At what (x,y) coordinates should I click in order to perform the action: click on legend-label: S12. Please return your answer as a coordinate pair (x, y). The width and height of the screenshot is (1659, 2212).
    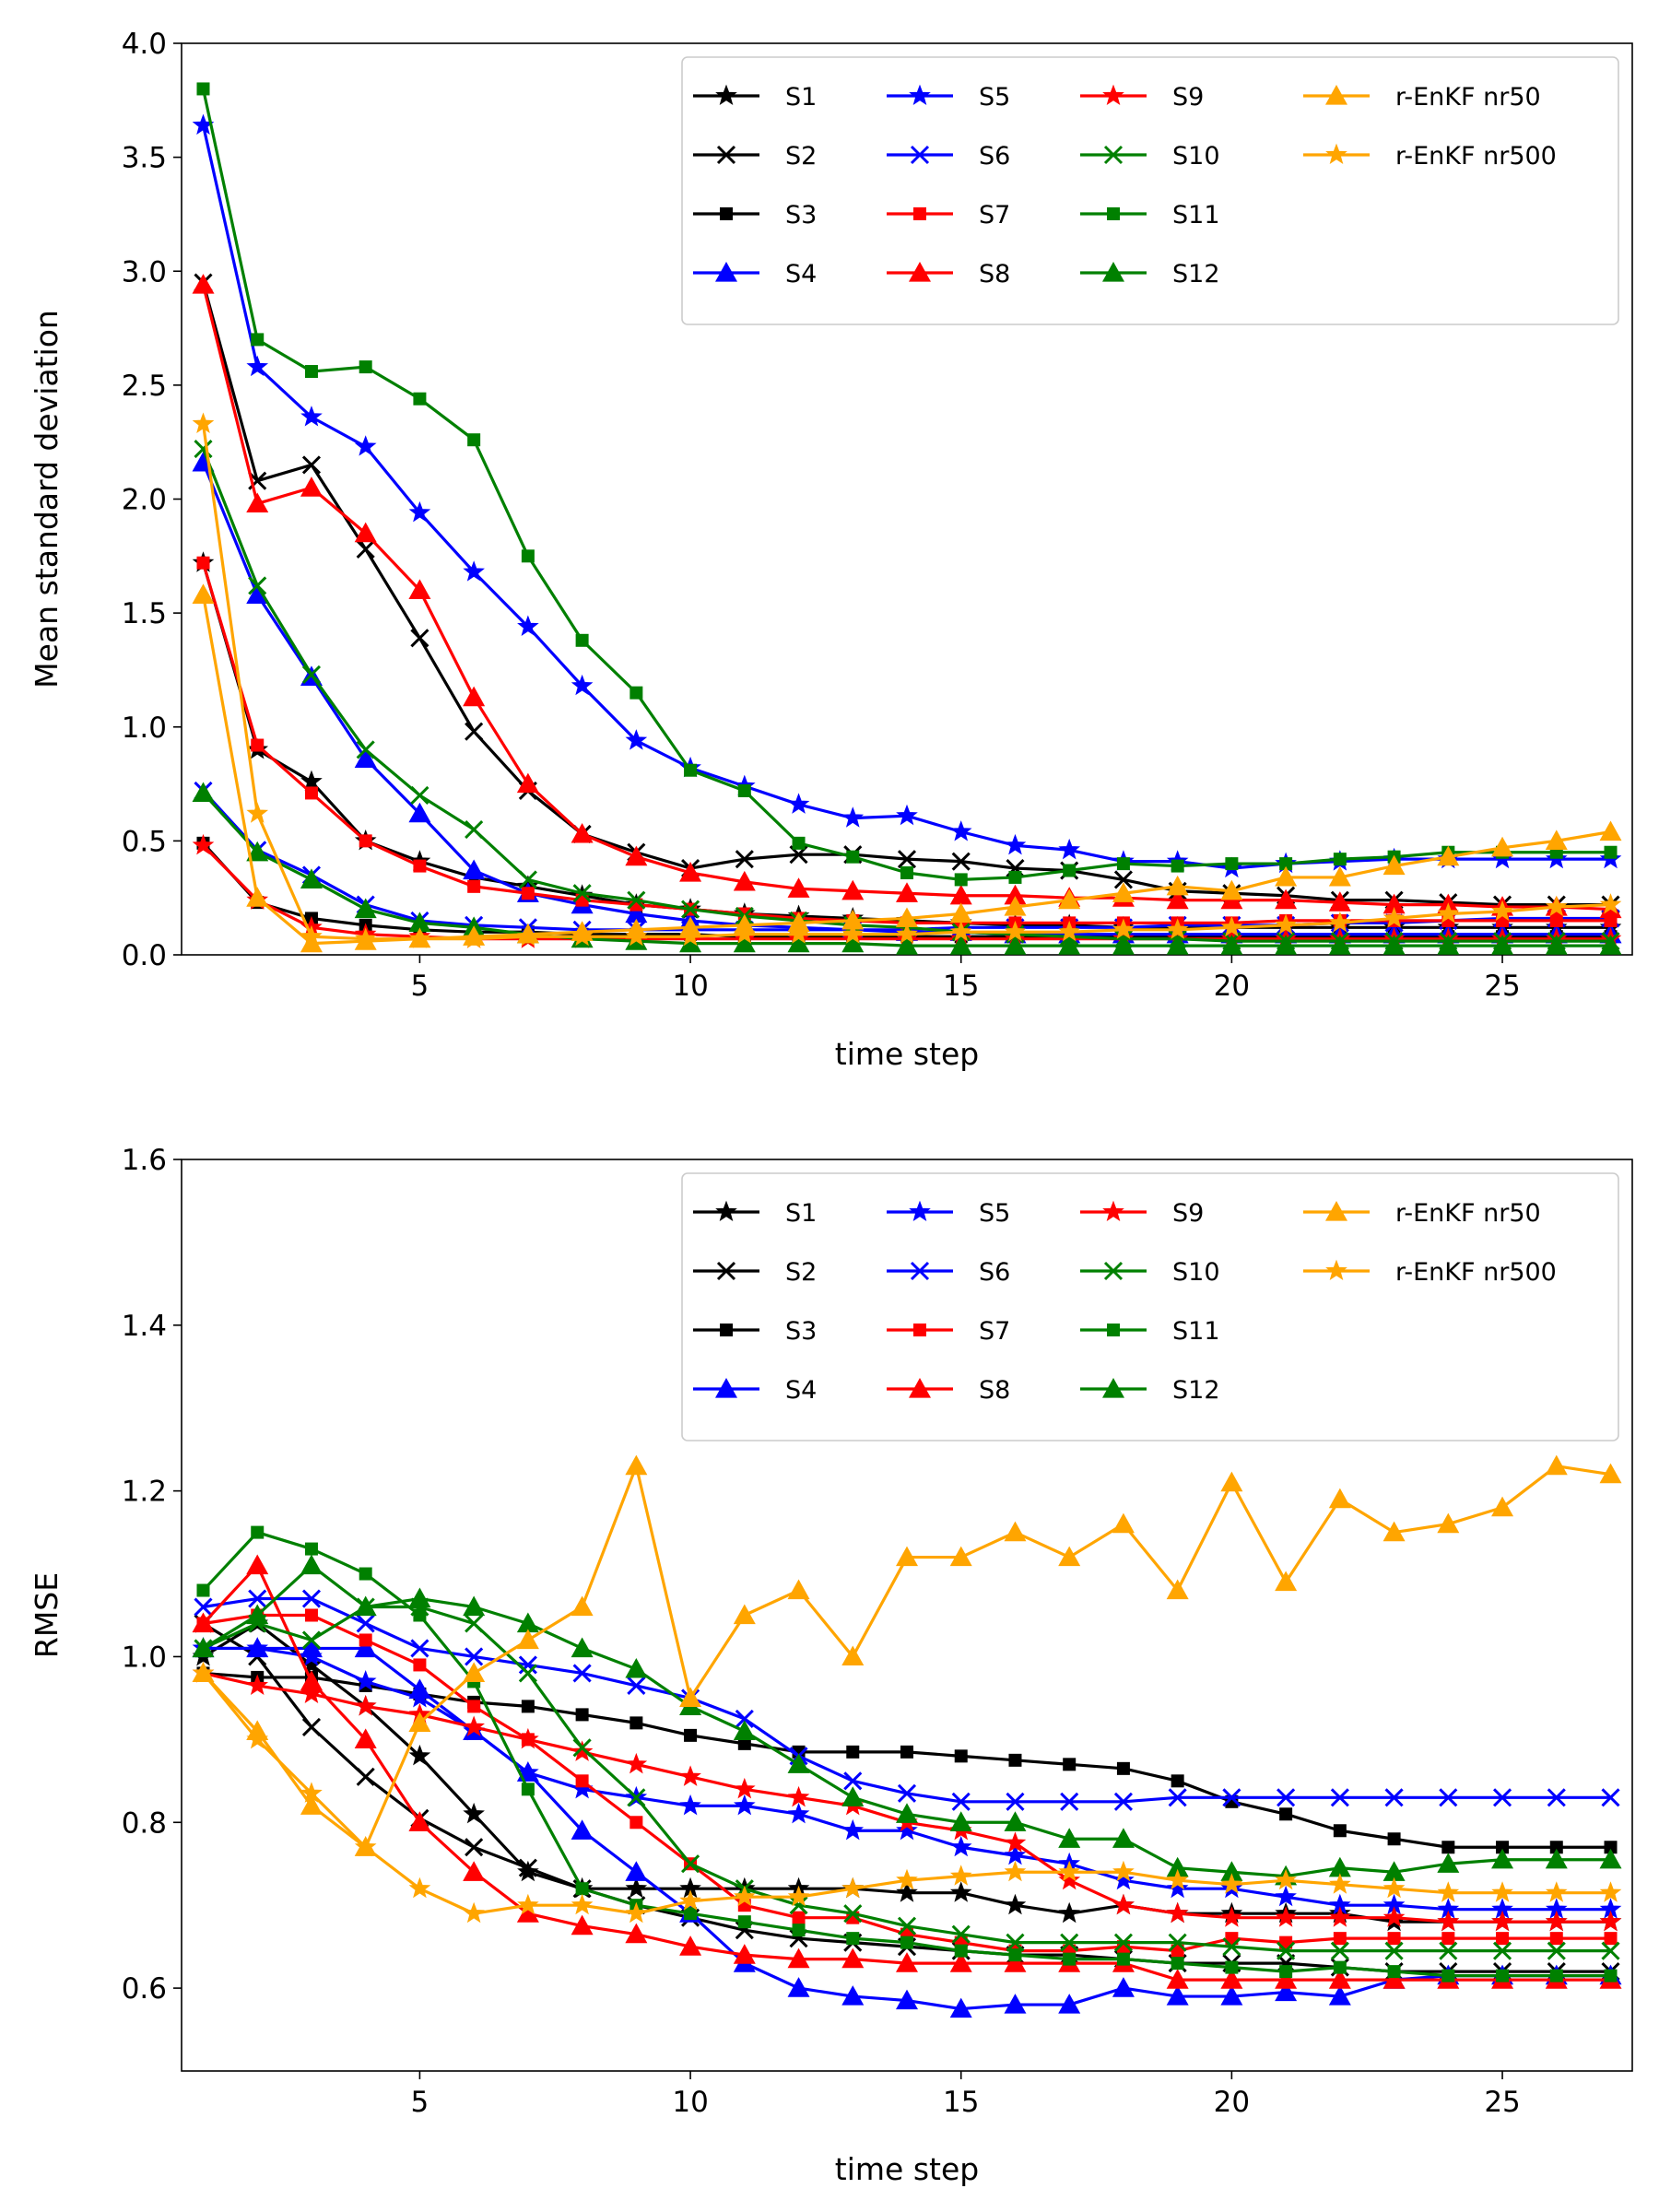
    Looking at the image, I should click on (1196, 274).